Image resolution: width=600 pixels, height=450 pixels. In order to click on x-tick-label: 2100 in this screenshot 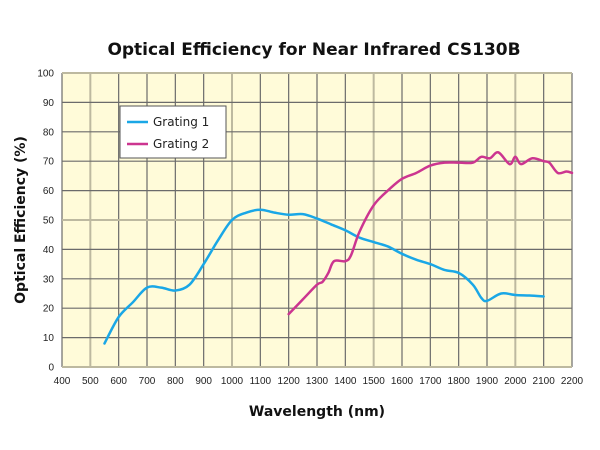, I will do `click(544, 381)`.